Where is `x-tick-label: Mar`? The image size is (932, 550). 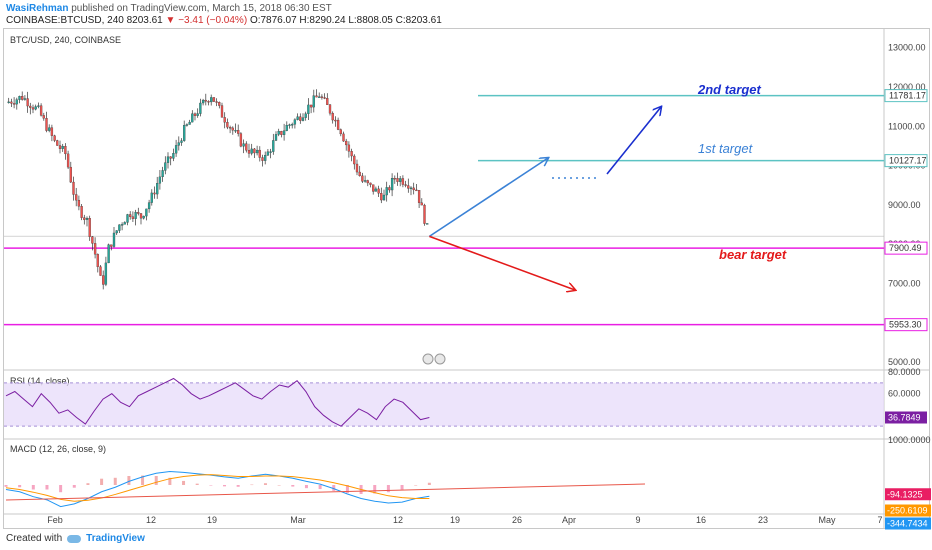 x-tick-label: Mar is located at coordinates (298, 520).